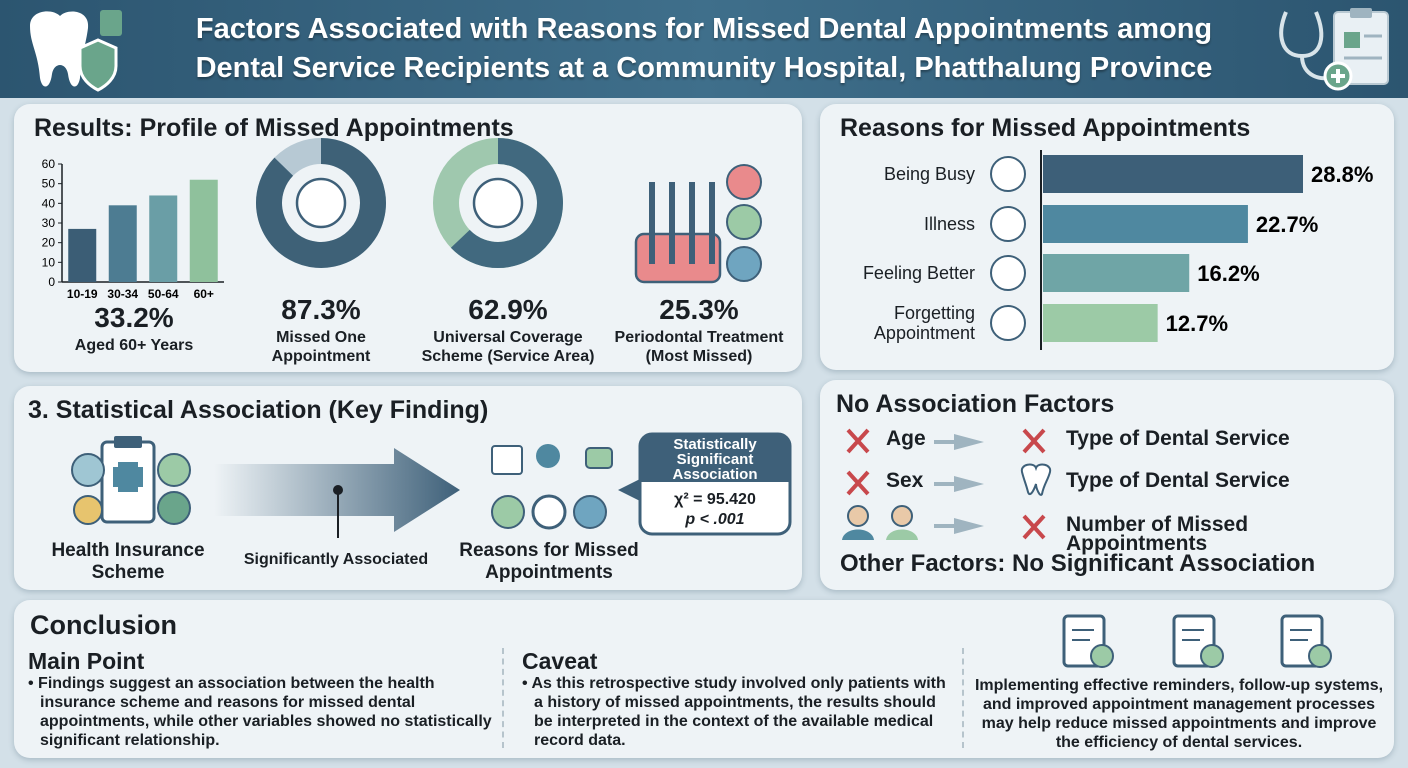 This screenshot has height=768, width=1408. Describe the element at coordinates (321, 347) in the screenshot. I see `stat-caption: Missed One Appointment` at that location.